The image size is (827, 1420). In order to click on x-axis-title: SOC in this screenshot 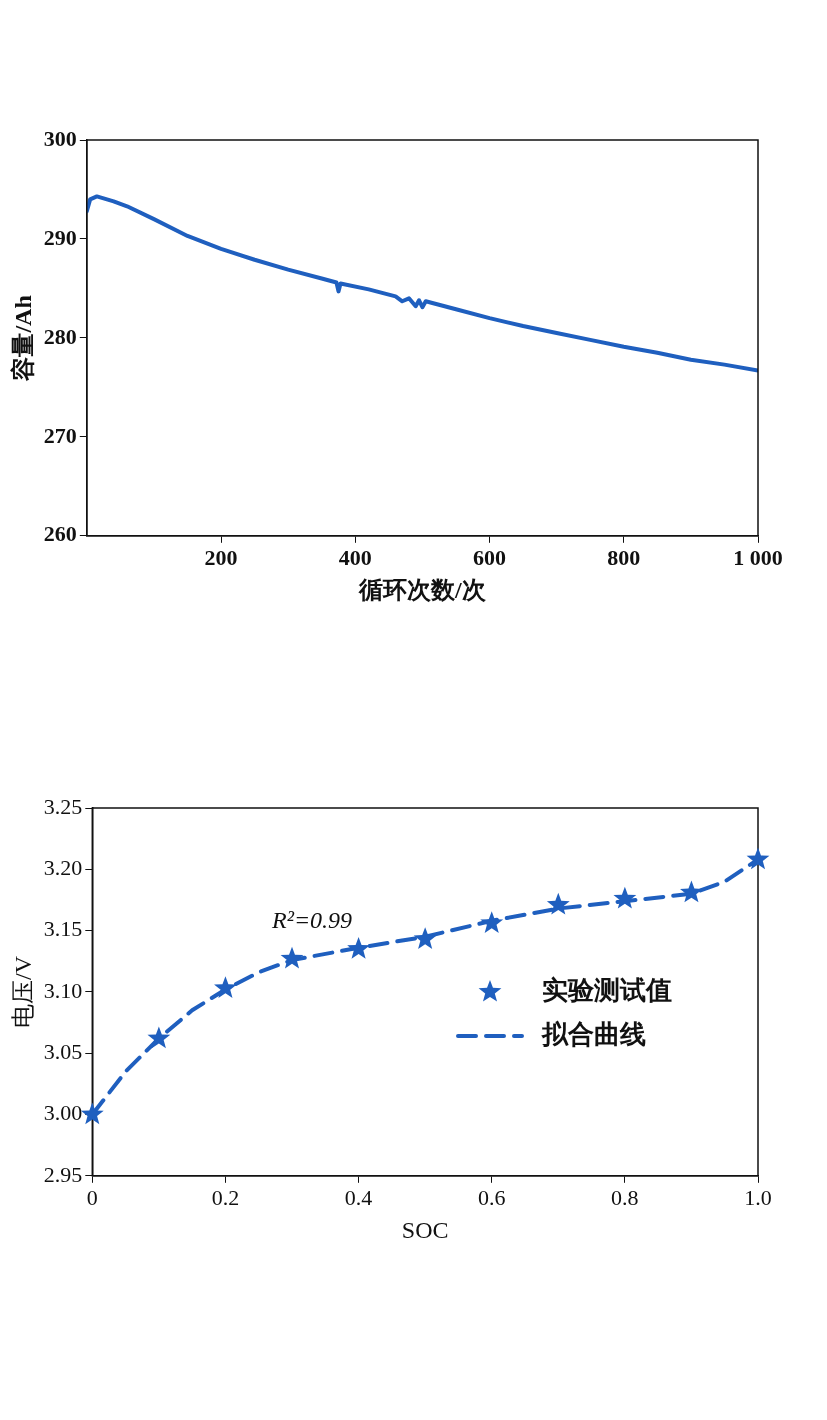, I will do `click(425, 1229)`.